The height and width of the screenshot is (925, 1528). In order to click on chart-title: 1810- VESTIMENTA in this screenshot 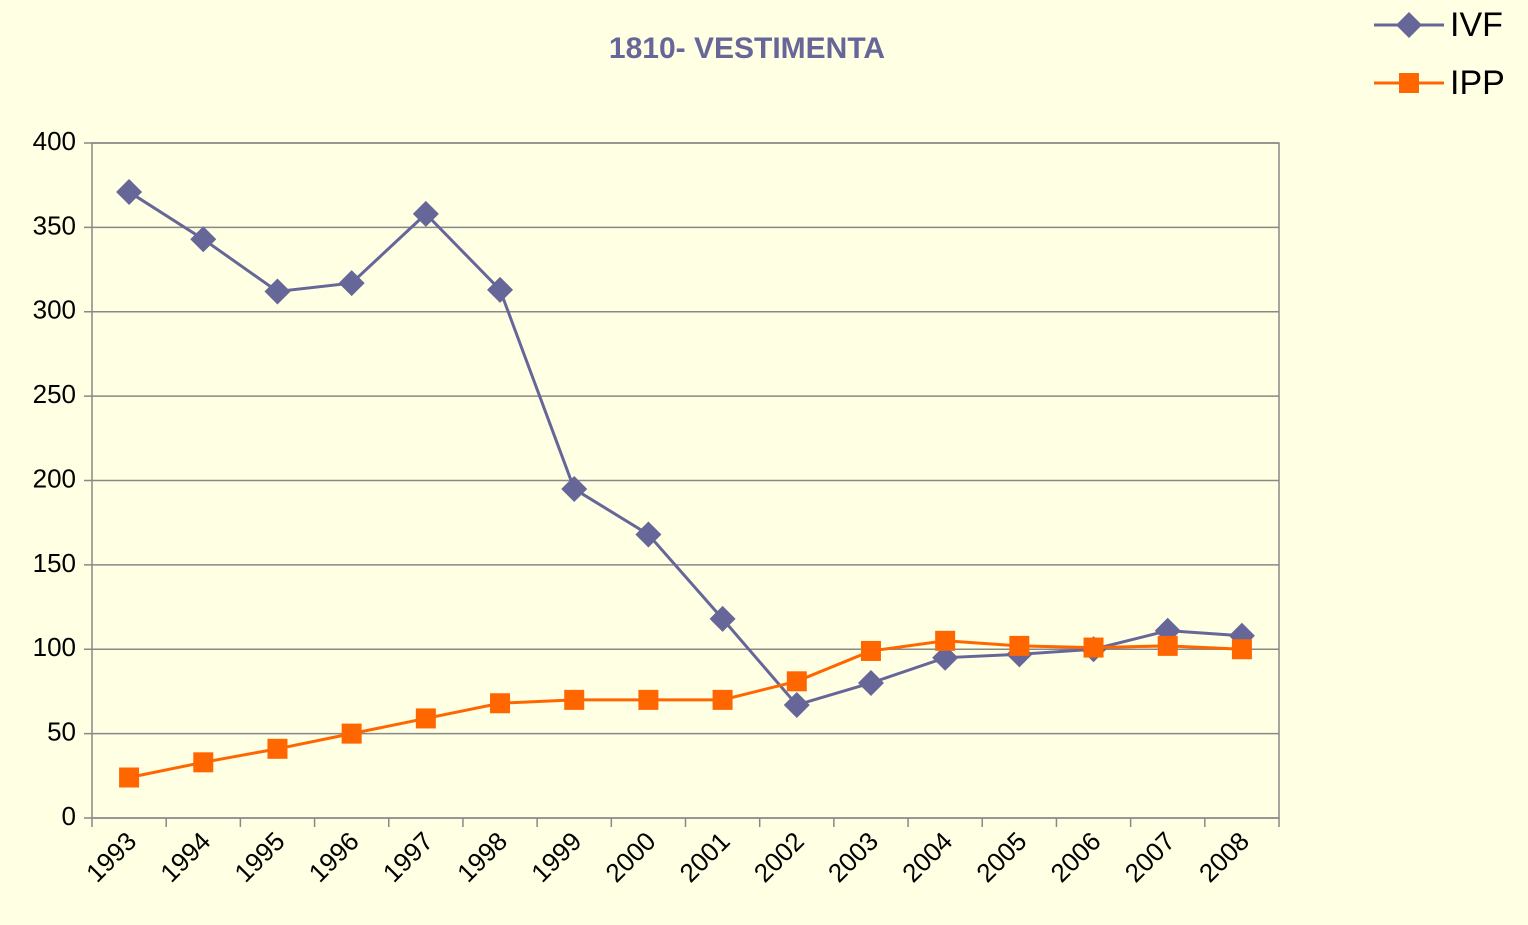, I will do `click(747, 48)`.